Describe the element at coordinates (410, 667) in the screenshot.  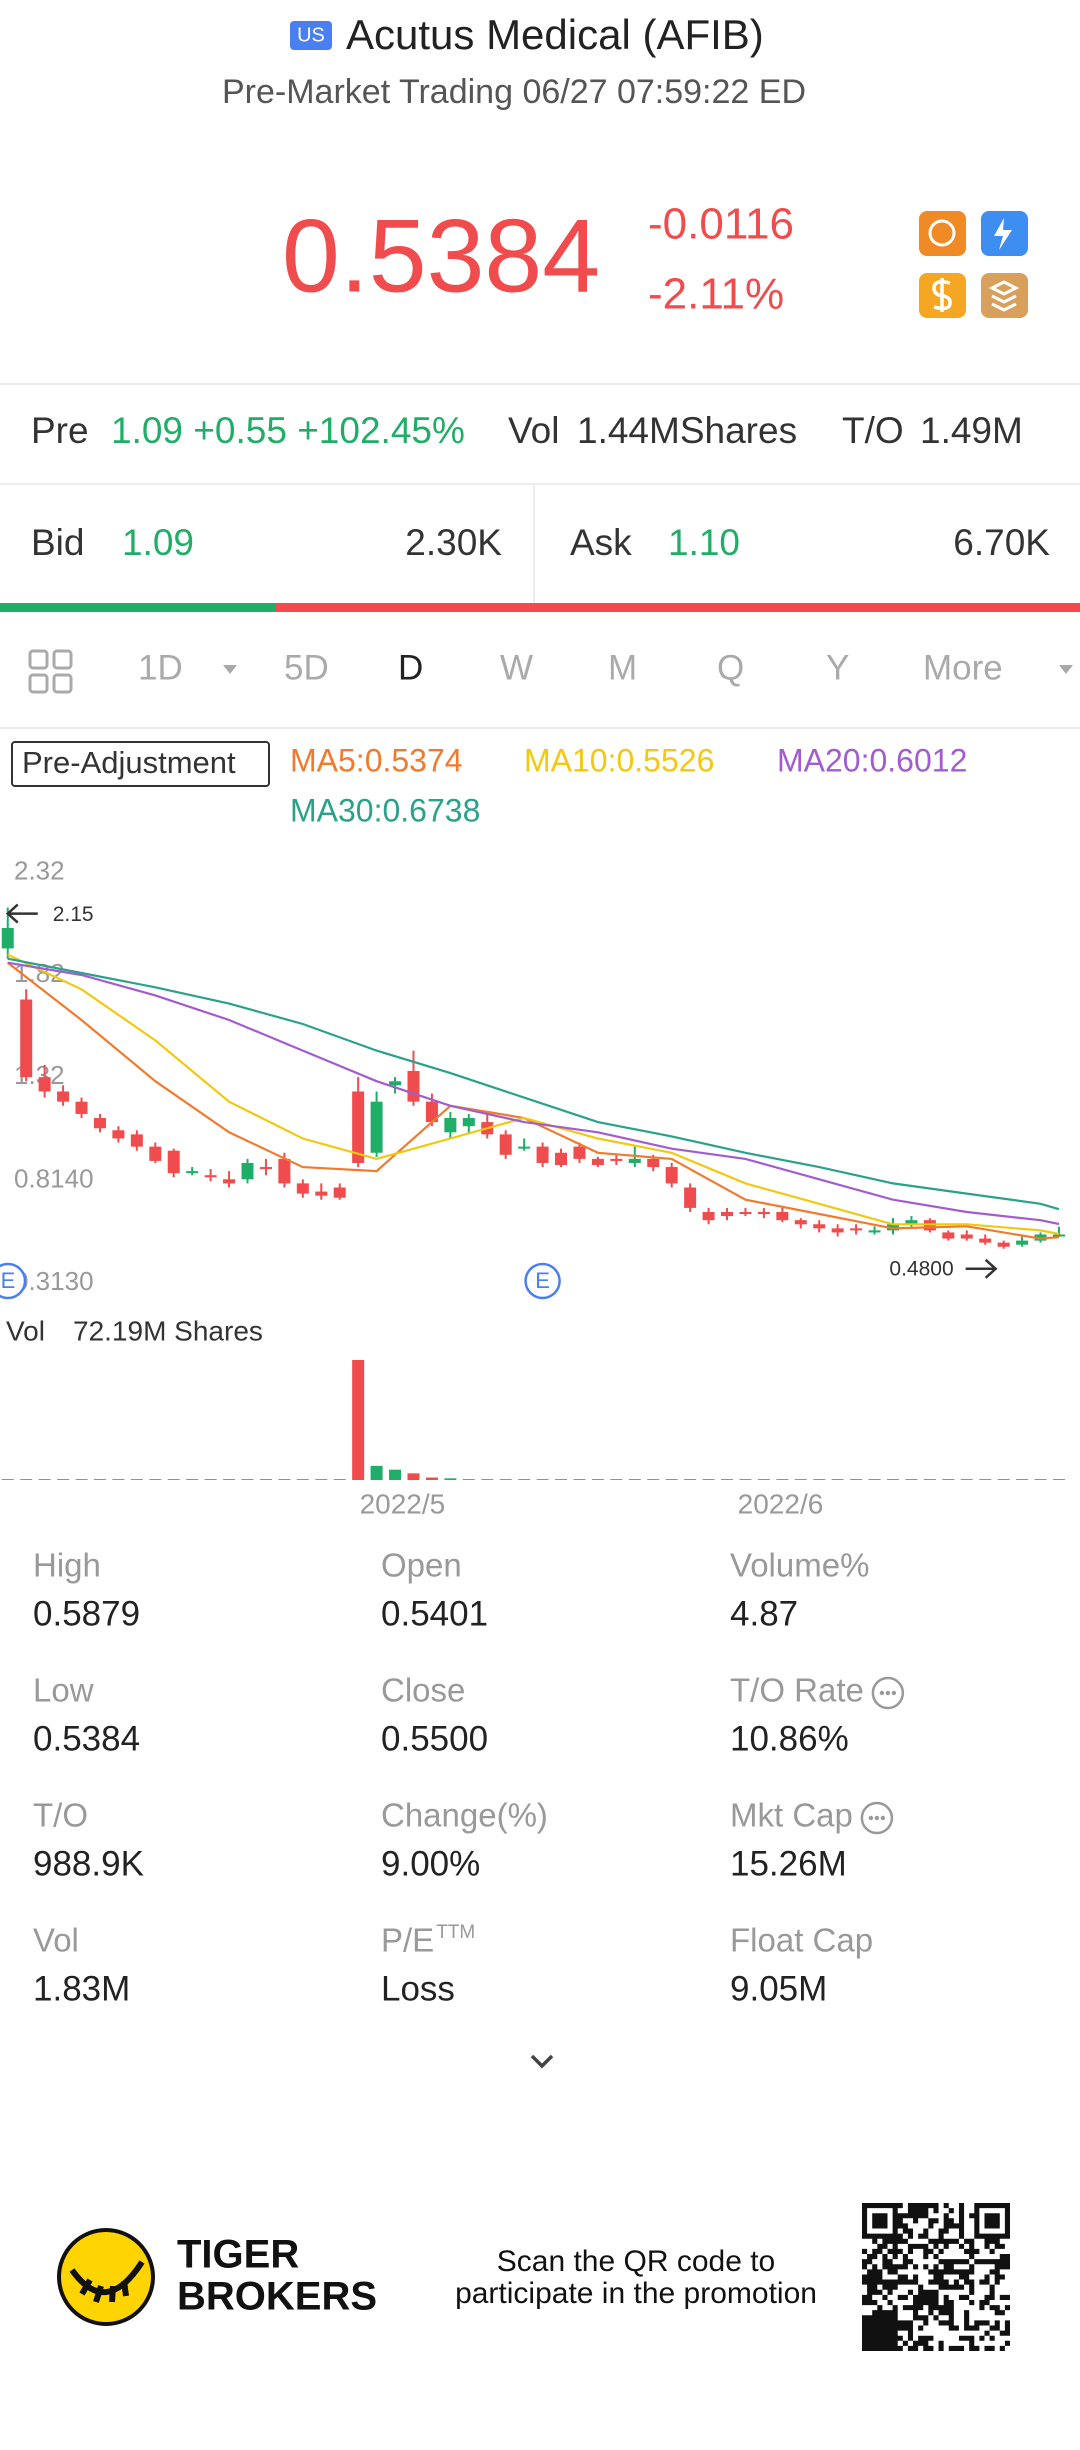
I see `period-tab: D` at that location.